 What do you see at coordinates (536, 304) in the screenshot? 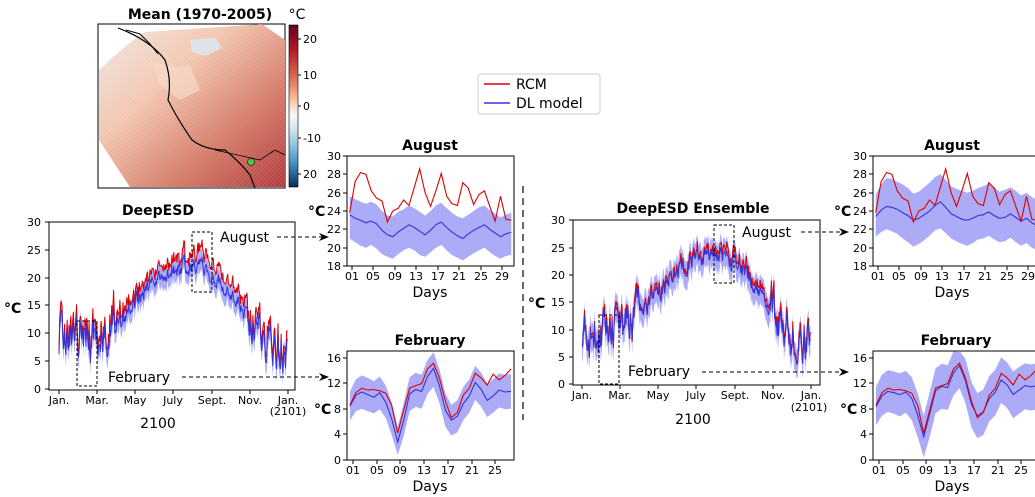
I see `ens-year-ylabel: °C` at bounding box center [536, 304].